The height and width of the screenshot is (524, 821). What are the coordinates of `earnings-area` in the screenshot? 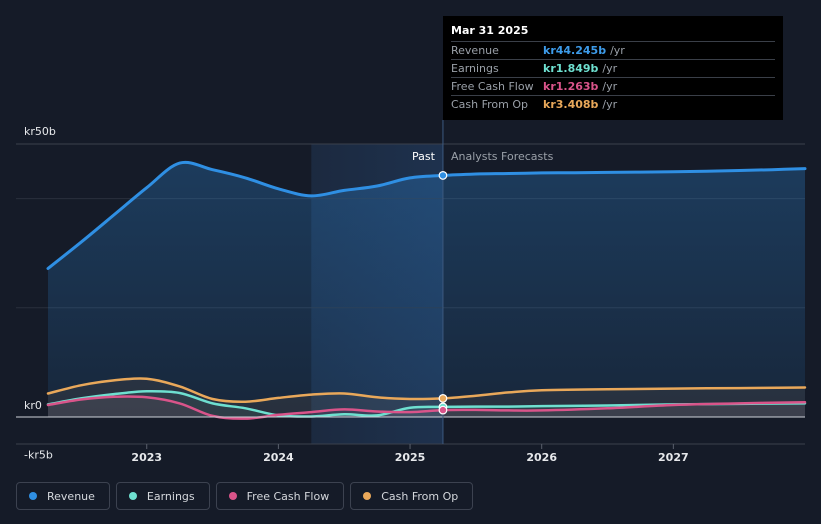 It's located at (426, 404).